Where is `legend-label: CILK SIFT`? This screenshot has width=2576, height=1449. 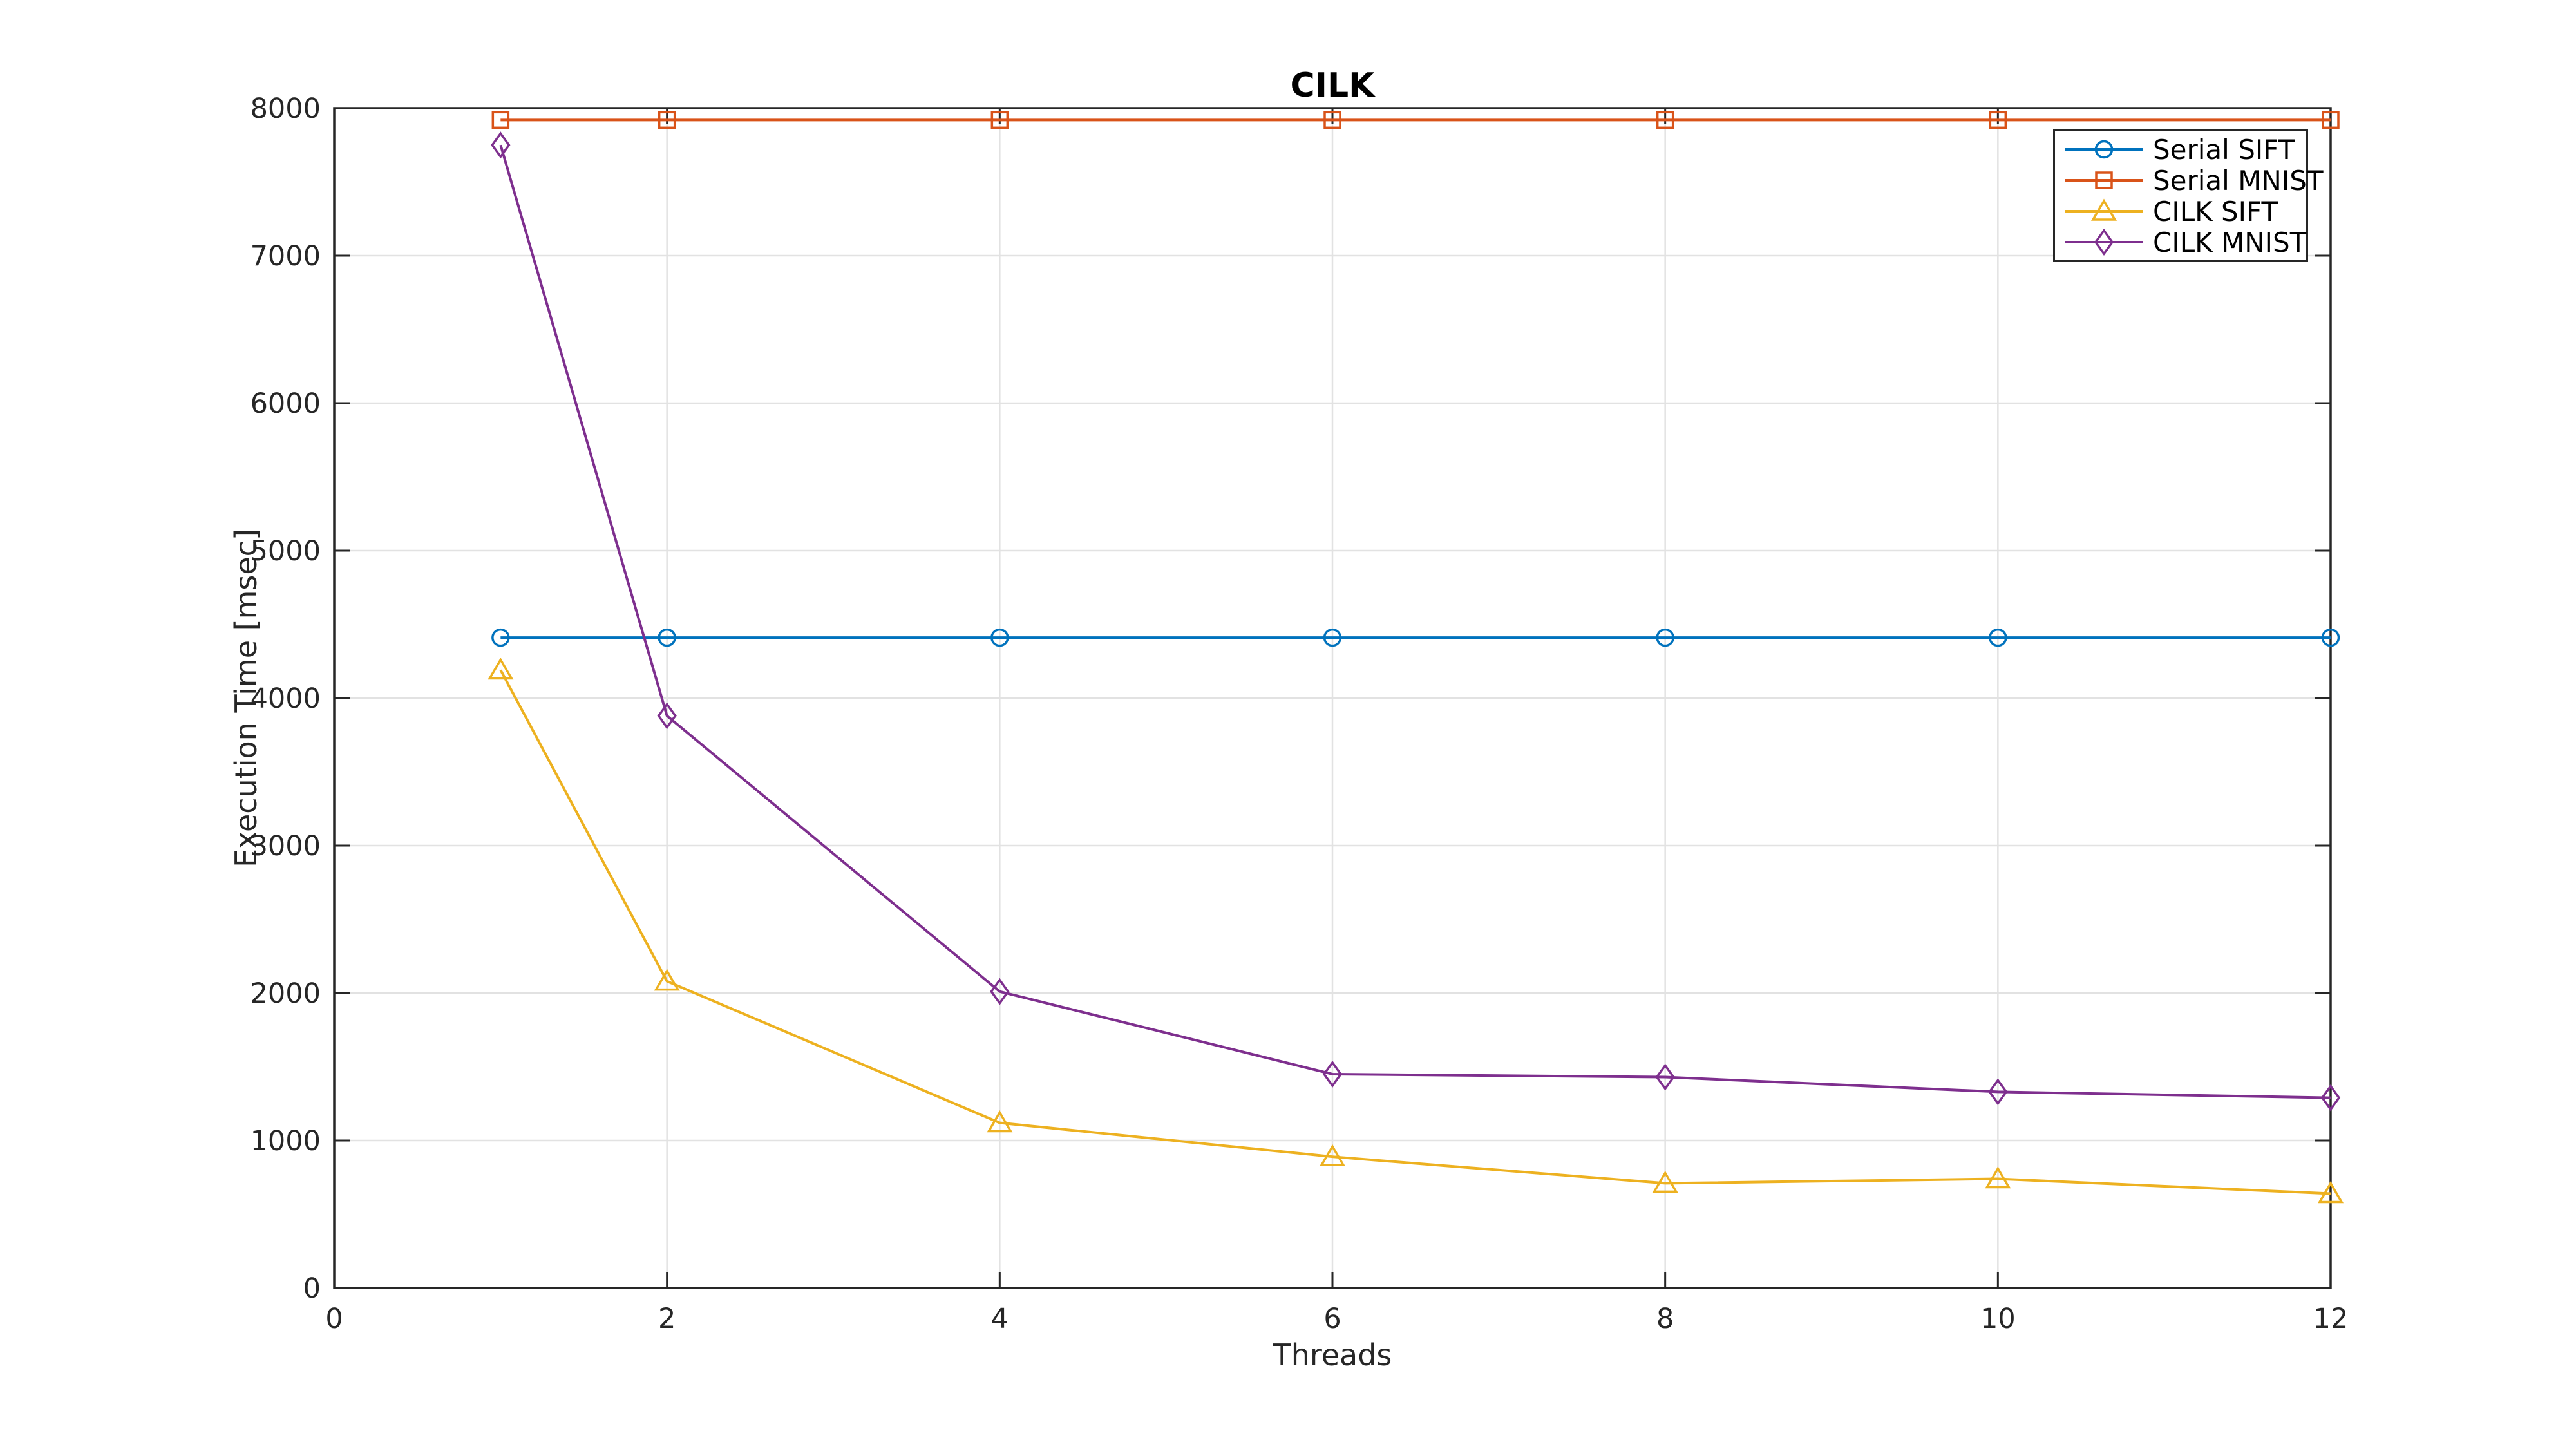
legend-label: CILK SIFT is located at coordinates (2215, 211).